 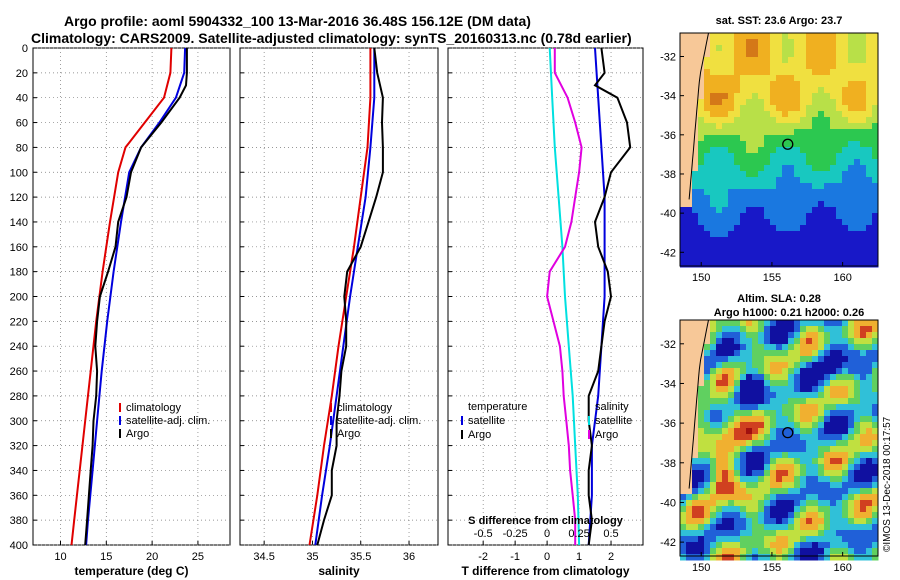 What do you see at coordinates (564, 296) in the screenshot?
I see `diff-series-s-argo` at bounding box center [564, 296].